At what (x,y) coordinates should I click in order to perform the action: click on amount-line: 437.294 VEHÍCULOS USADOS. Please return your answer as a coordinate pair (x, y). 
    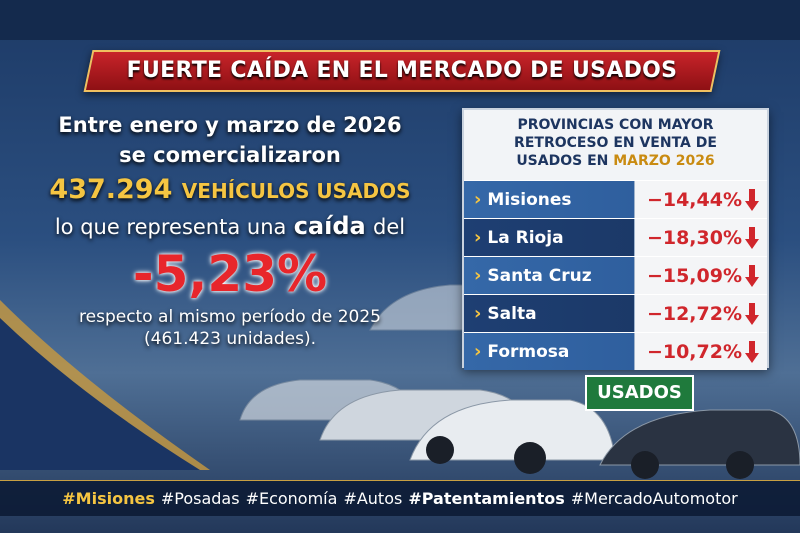
    Looking at the image, I should click on (230, 190).